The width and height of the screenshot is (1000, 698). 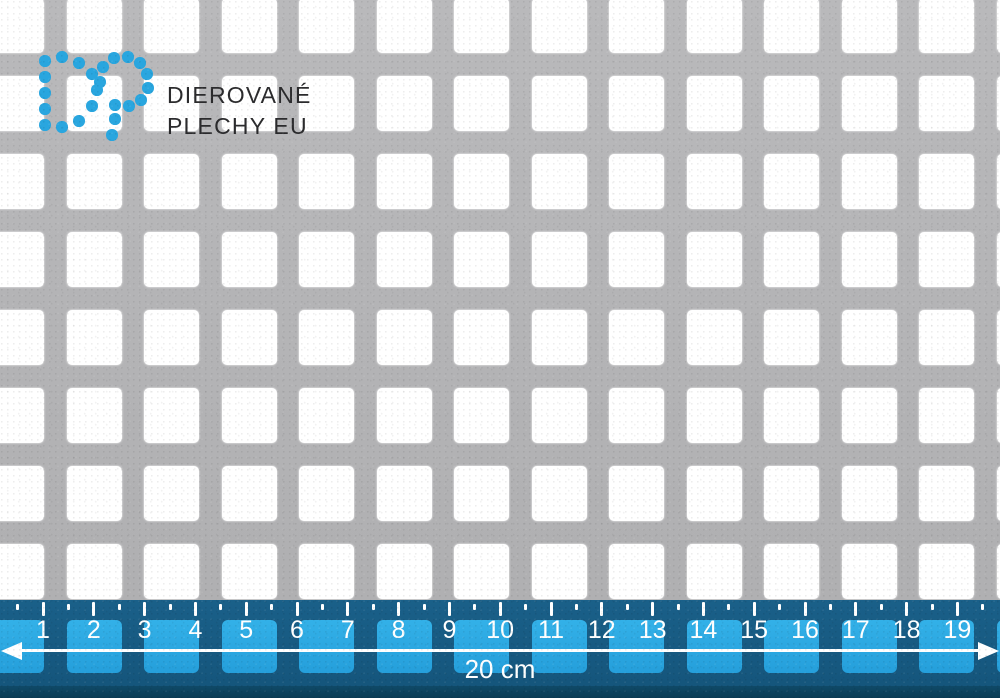 What do you see at coordinates (703, 630) in the screenshot?
I see `ruler-number: 14` at bounding box center [703, 630].